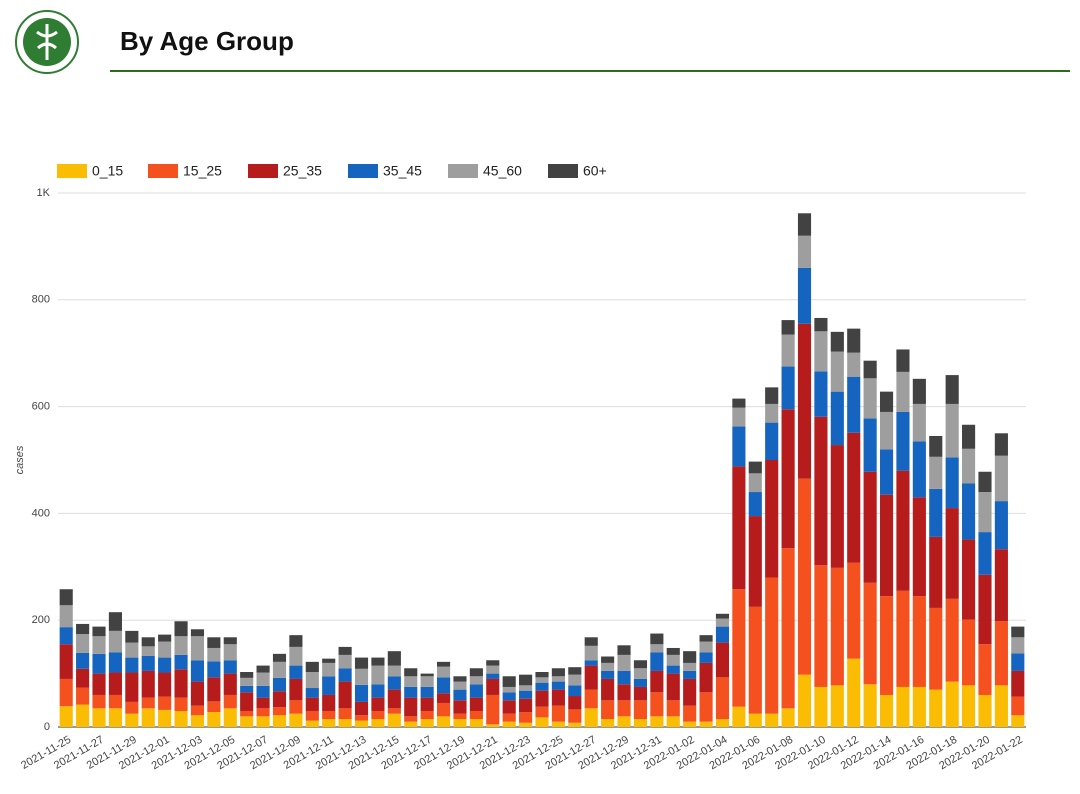 The height and width of the screenshot is (794, 1080). What do you see at coordinates (402, 171) in the screenshot?
I see `legend-label: 35_45` at bounding box center [402, 171].